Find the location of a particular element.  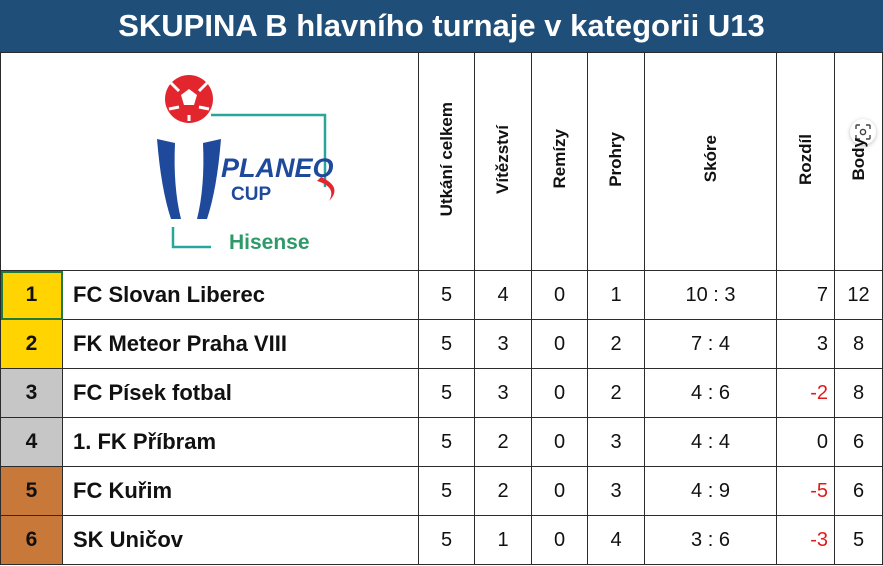

trophy-right-arm is located at coordinates (209, 179).